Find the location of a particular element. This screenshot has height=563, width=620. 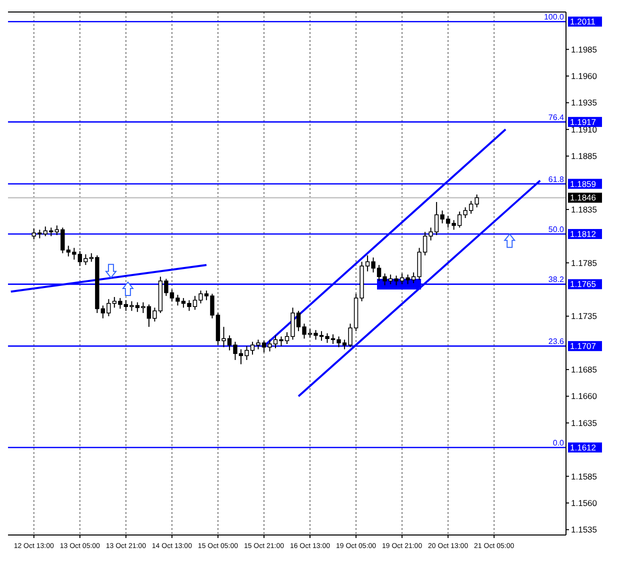

y-tick-label: 1.1885 is located at coordinates (584, 156).